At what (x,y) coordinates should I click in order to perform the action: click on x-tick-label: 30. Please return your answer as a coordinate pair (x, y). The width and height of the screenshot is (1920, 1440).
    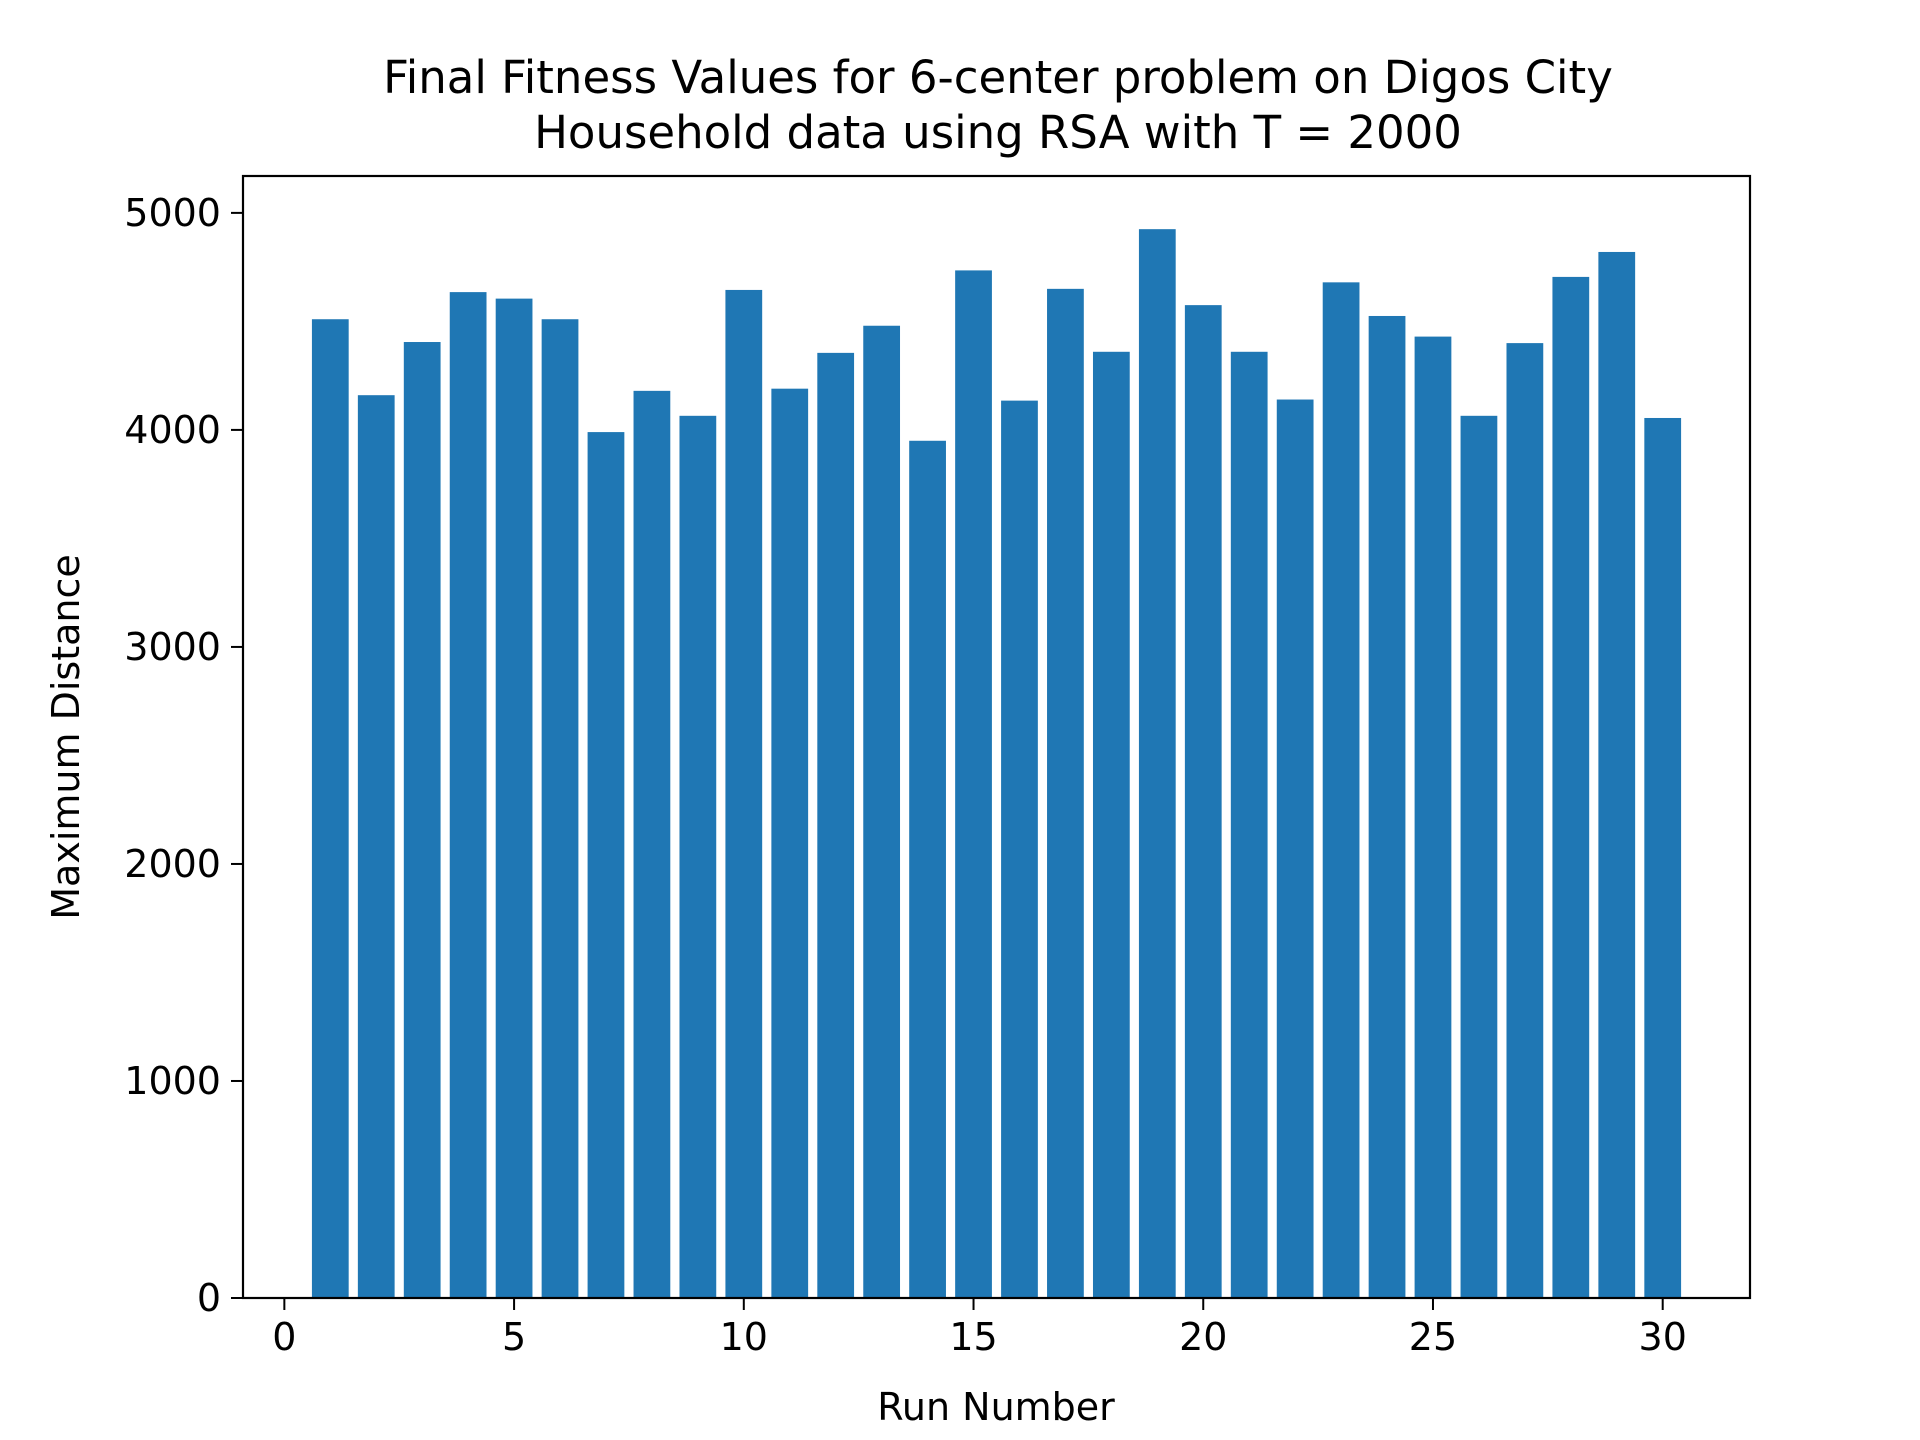
    Looking at the image, I should click on (1663, 1337).